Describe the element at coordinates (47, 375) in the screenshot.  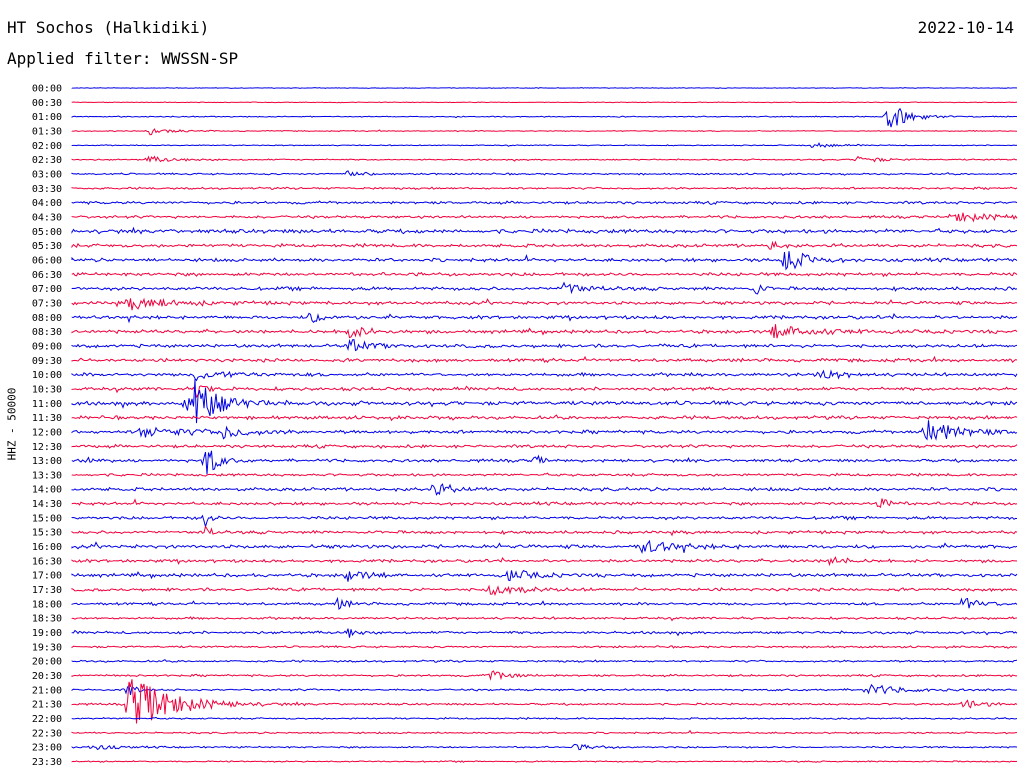
I see `time-tick-label: 10:00` at that location.